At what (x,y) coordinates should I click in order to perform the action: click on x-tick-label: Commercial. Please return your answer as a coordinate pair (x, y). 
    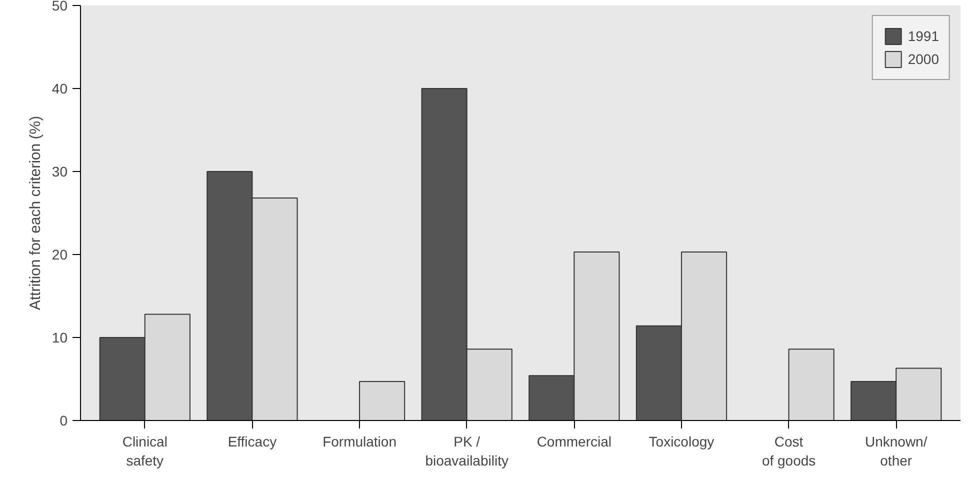
    Looking at the image, I should click on (574, 442).